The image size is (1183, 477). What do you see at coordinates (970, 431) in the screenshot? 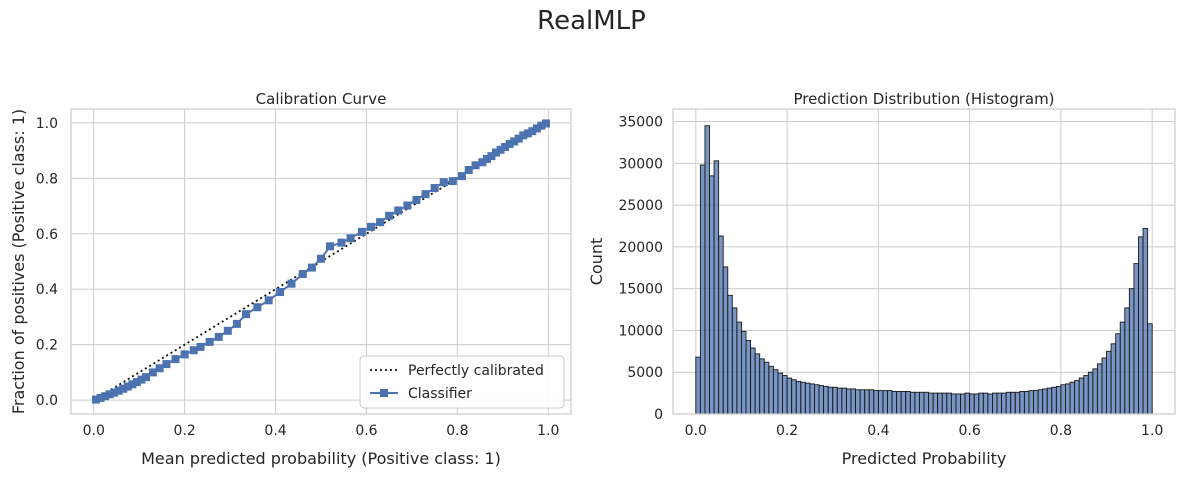
I see `histogram-x-tick-label: 0.6` at bounding box center [970, 431].